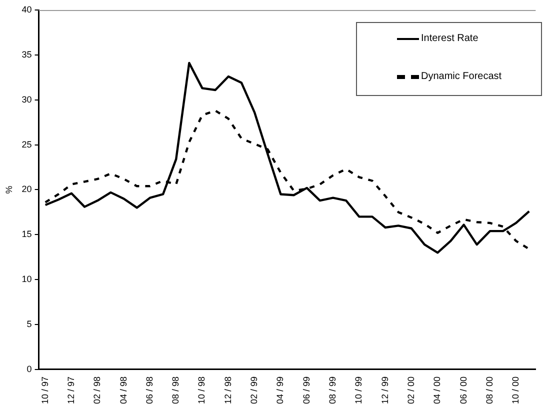 This screenshot has width=543, height=407. Describe the element at coordinates (280, 390) in the screenshot. I see `x-tick-label: 04 / 99` at that location.